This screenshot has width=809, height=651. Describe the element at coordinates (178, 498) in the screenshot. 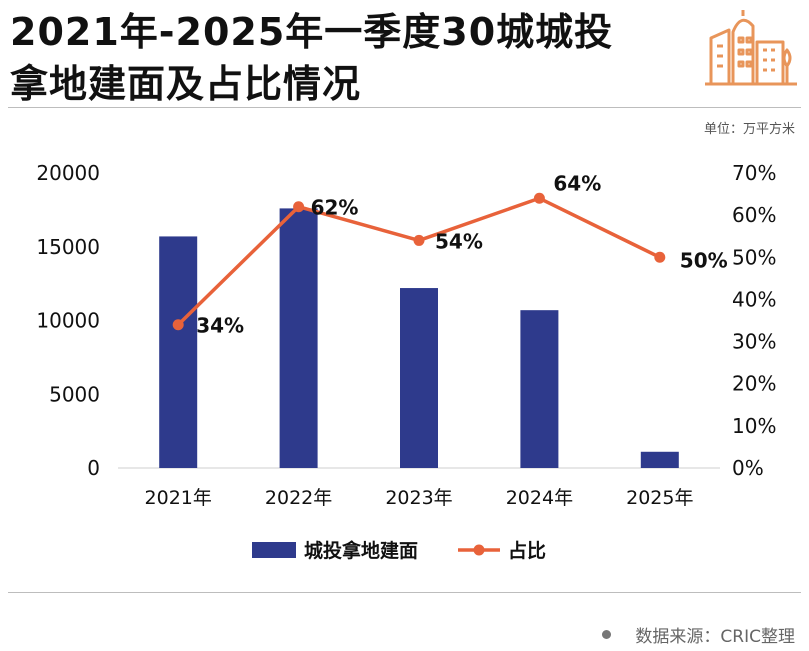

I see `x-tick-label: 2021年` at that location.